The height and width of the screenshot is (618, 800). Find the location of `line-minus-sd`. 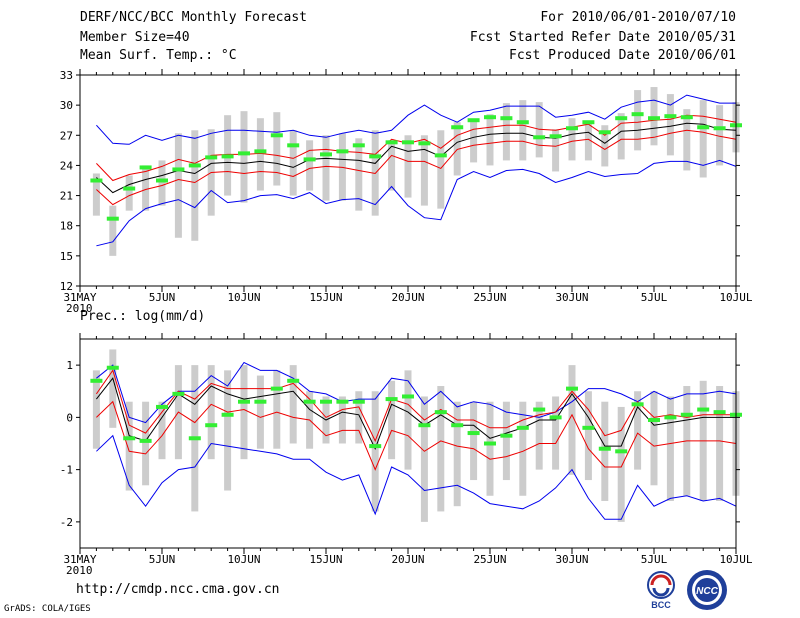

line-minus-sd is located at coordinates (416, 167).